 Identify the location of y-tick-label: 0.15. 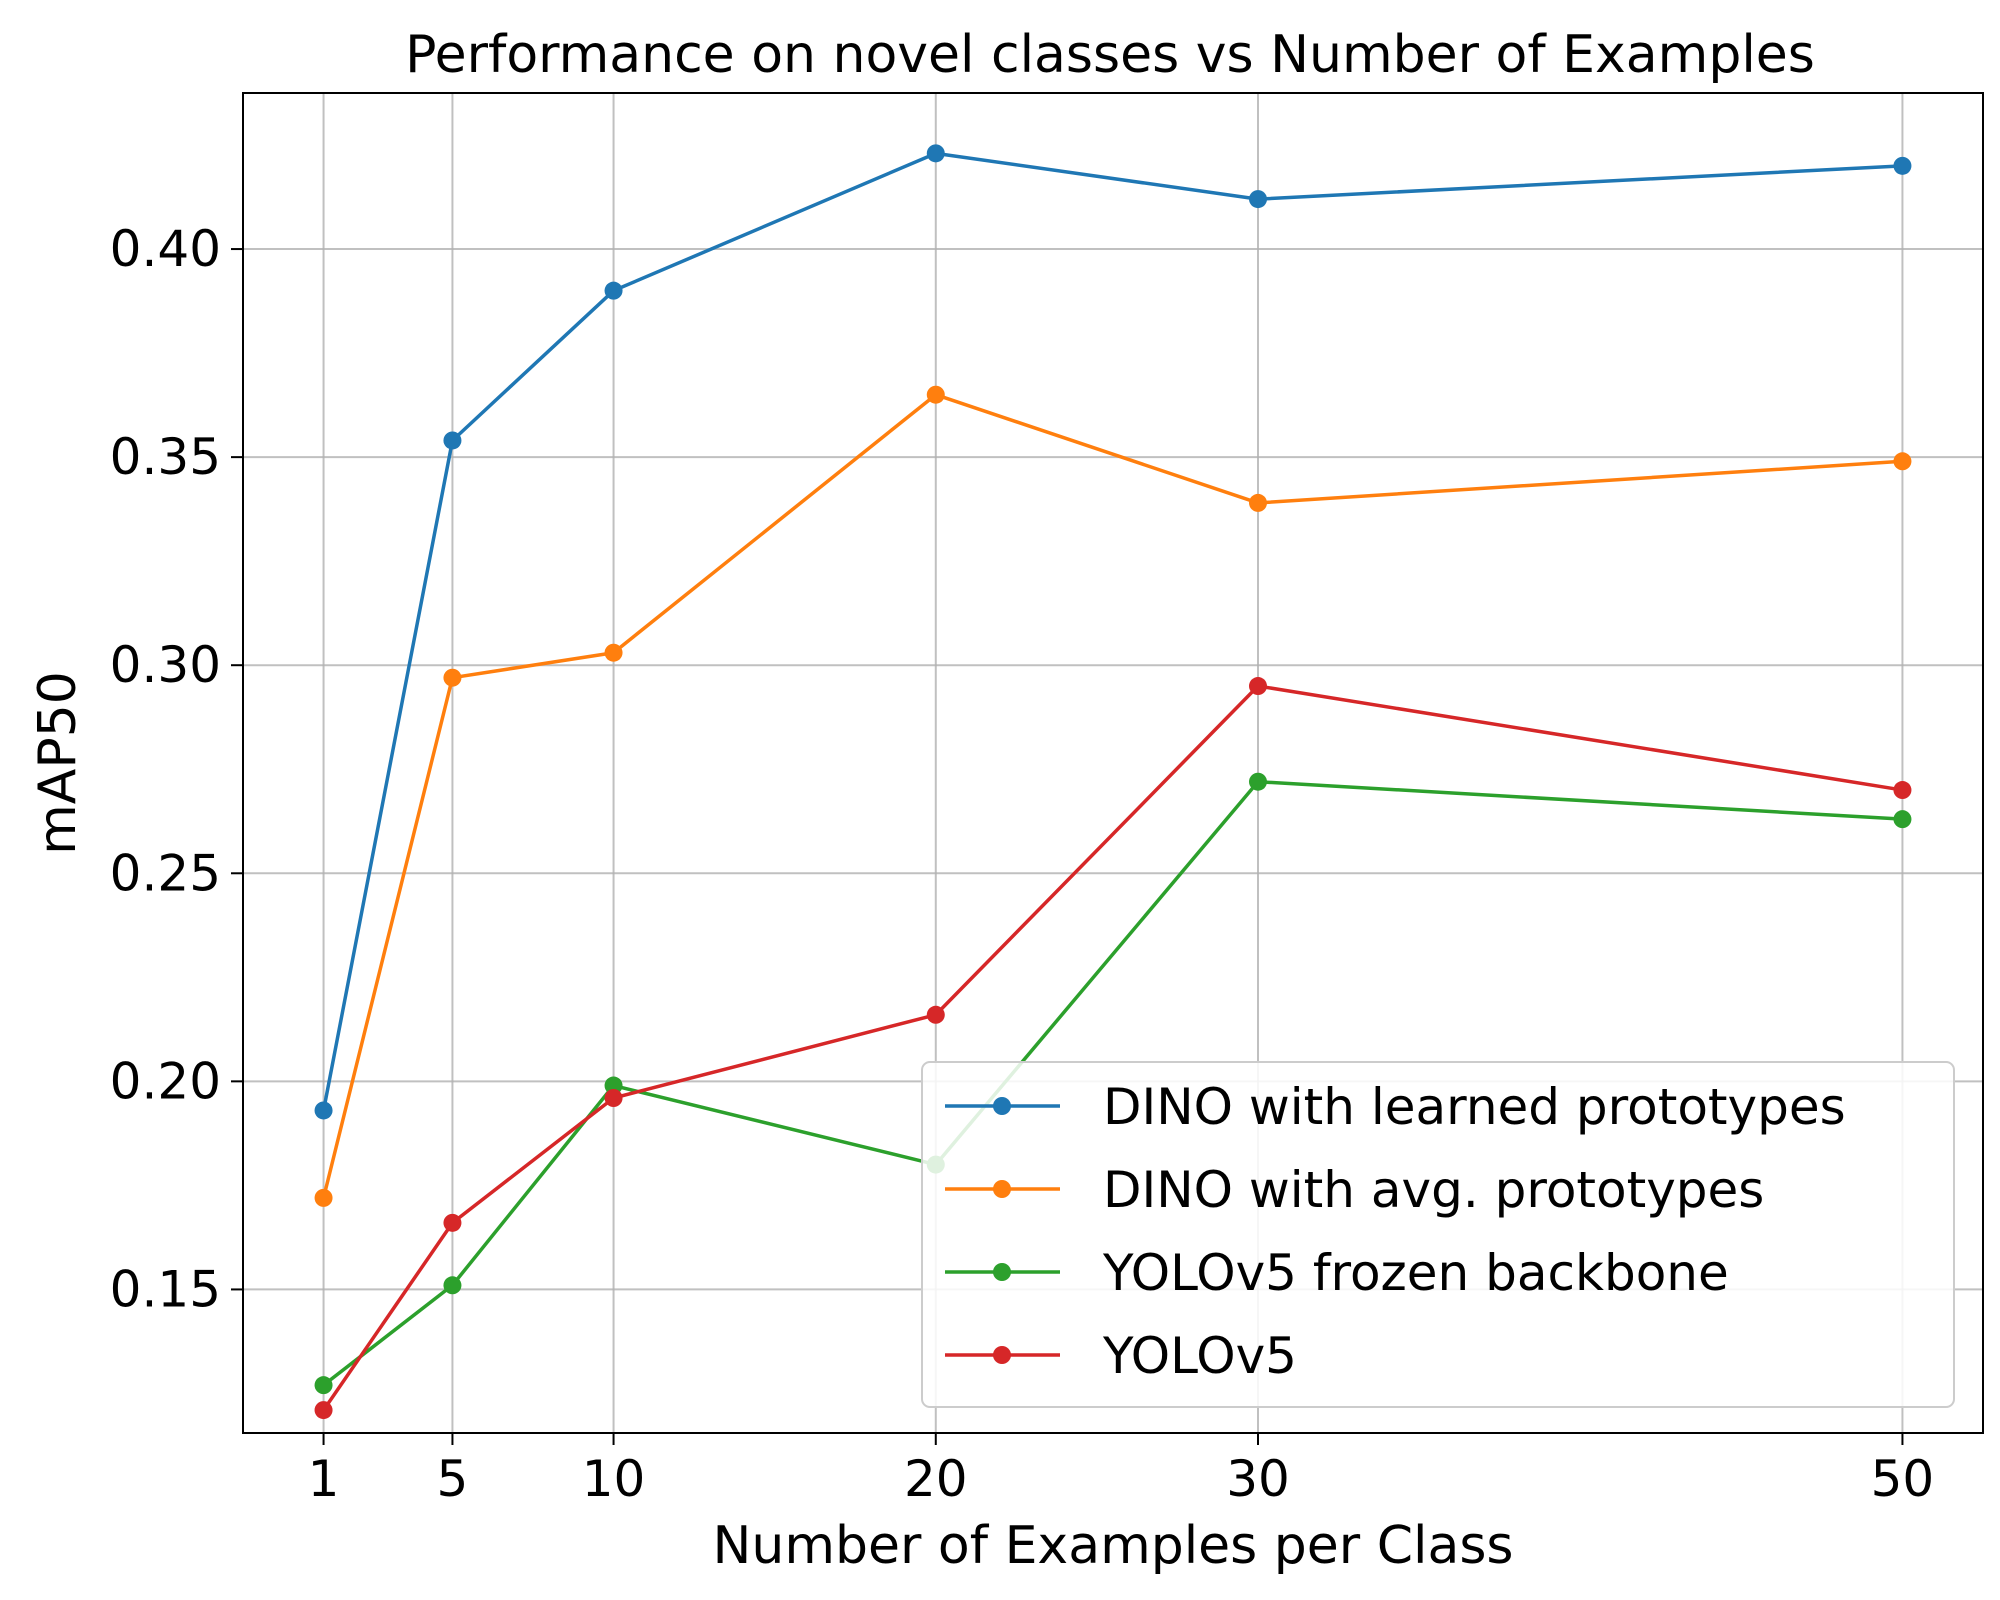
(165, 1289).